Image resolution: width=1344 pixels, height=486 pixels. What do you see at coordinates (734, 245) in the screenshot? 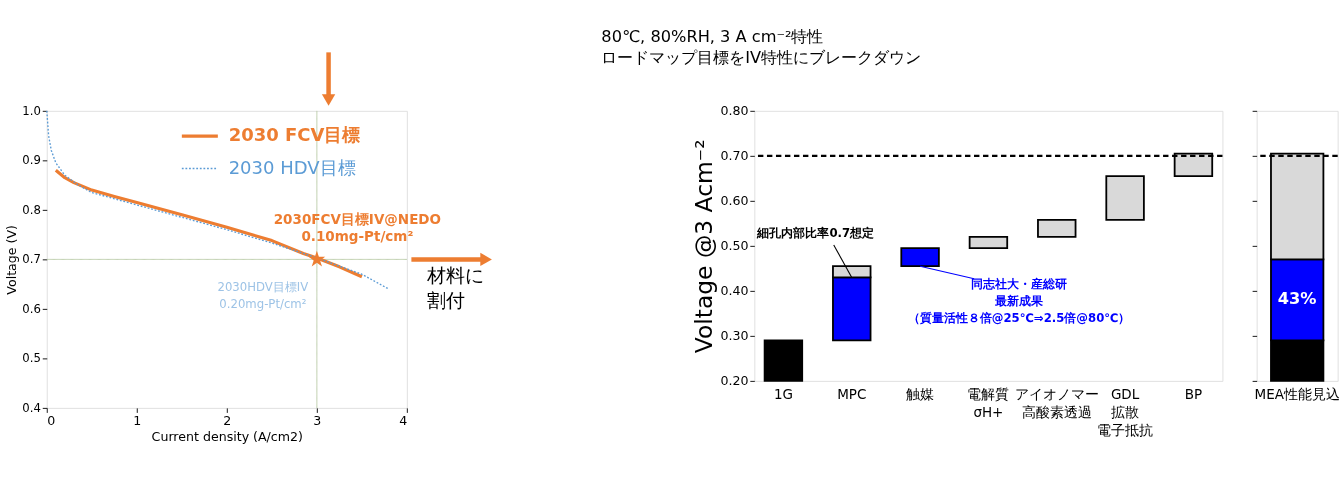
I see `y-tick-label: 0.50` at bounding box center [734, 245].